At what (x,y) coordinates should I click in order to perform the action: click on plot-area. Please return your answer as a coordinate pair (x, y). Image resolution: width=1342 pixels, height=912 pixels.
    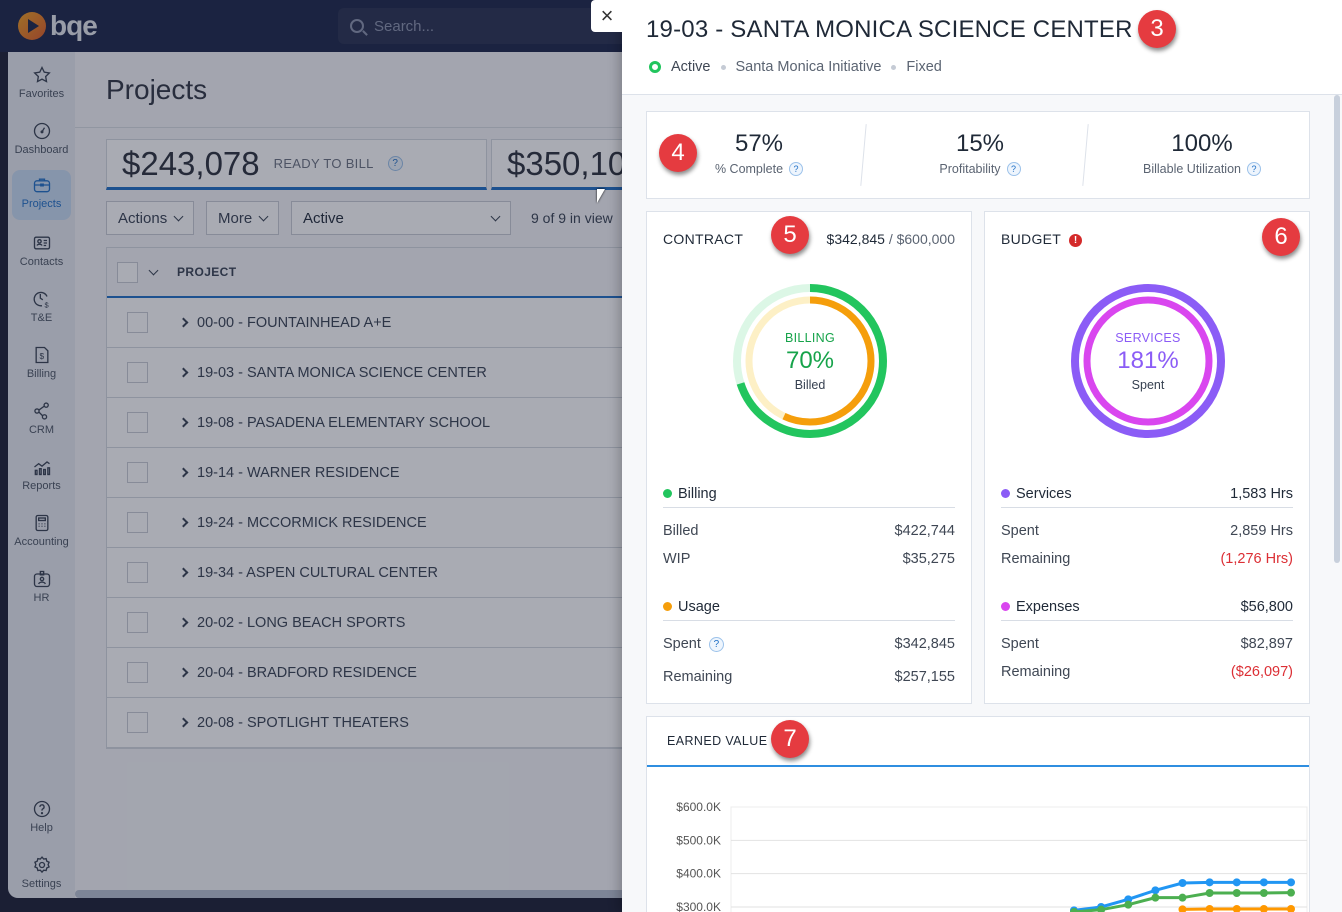
    Looking at the image, I should click on (1019, 859).